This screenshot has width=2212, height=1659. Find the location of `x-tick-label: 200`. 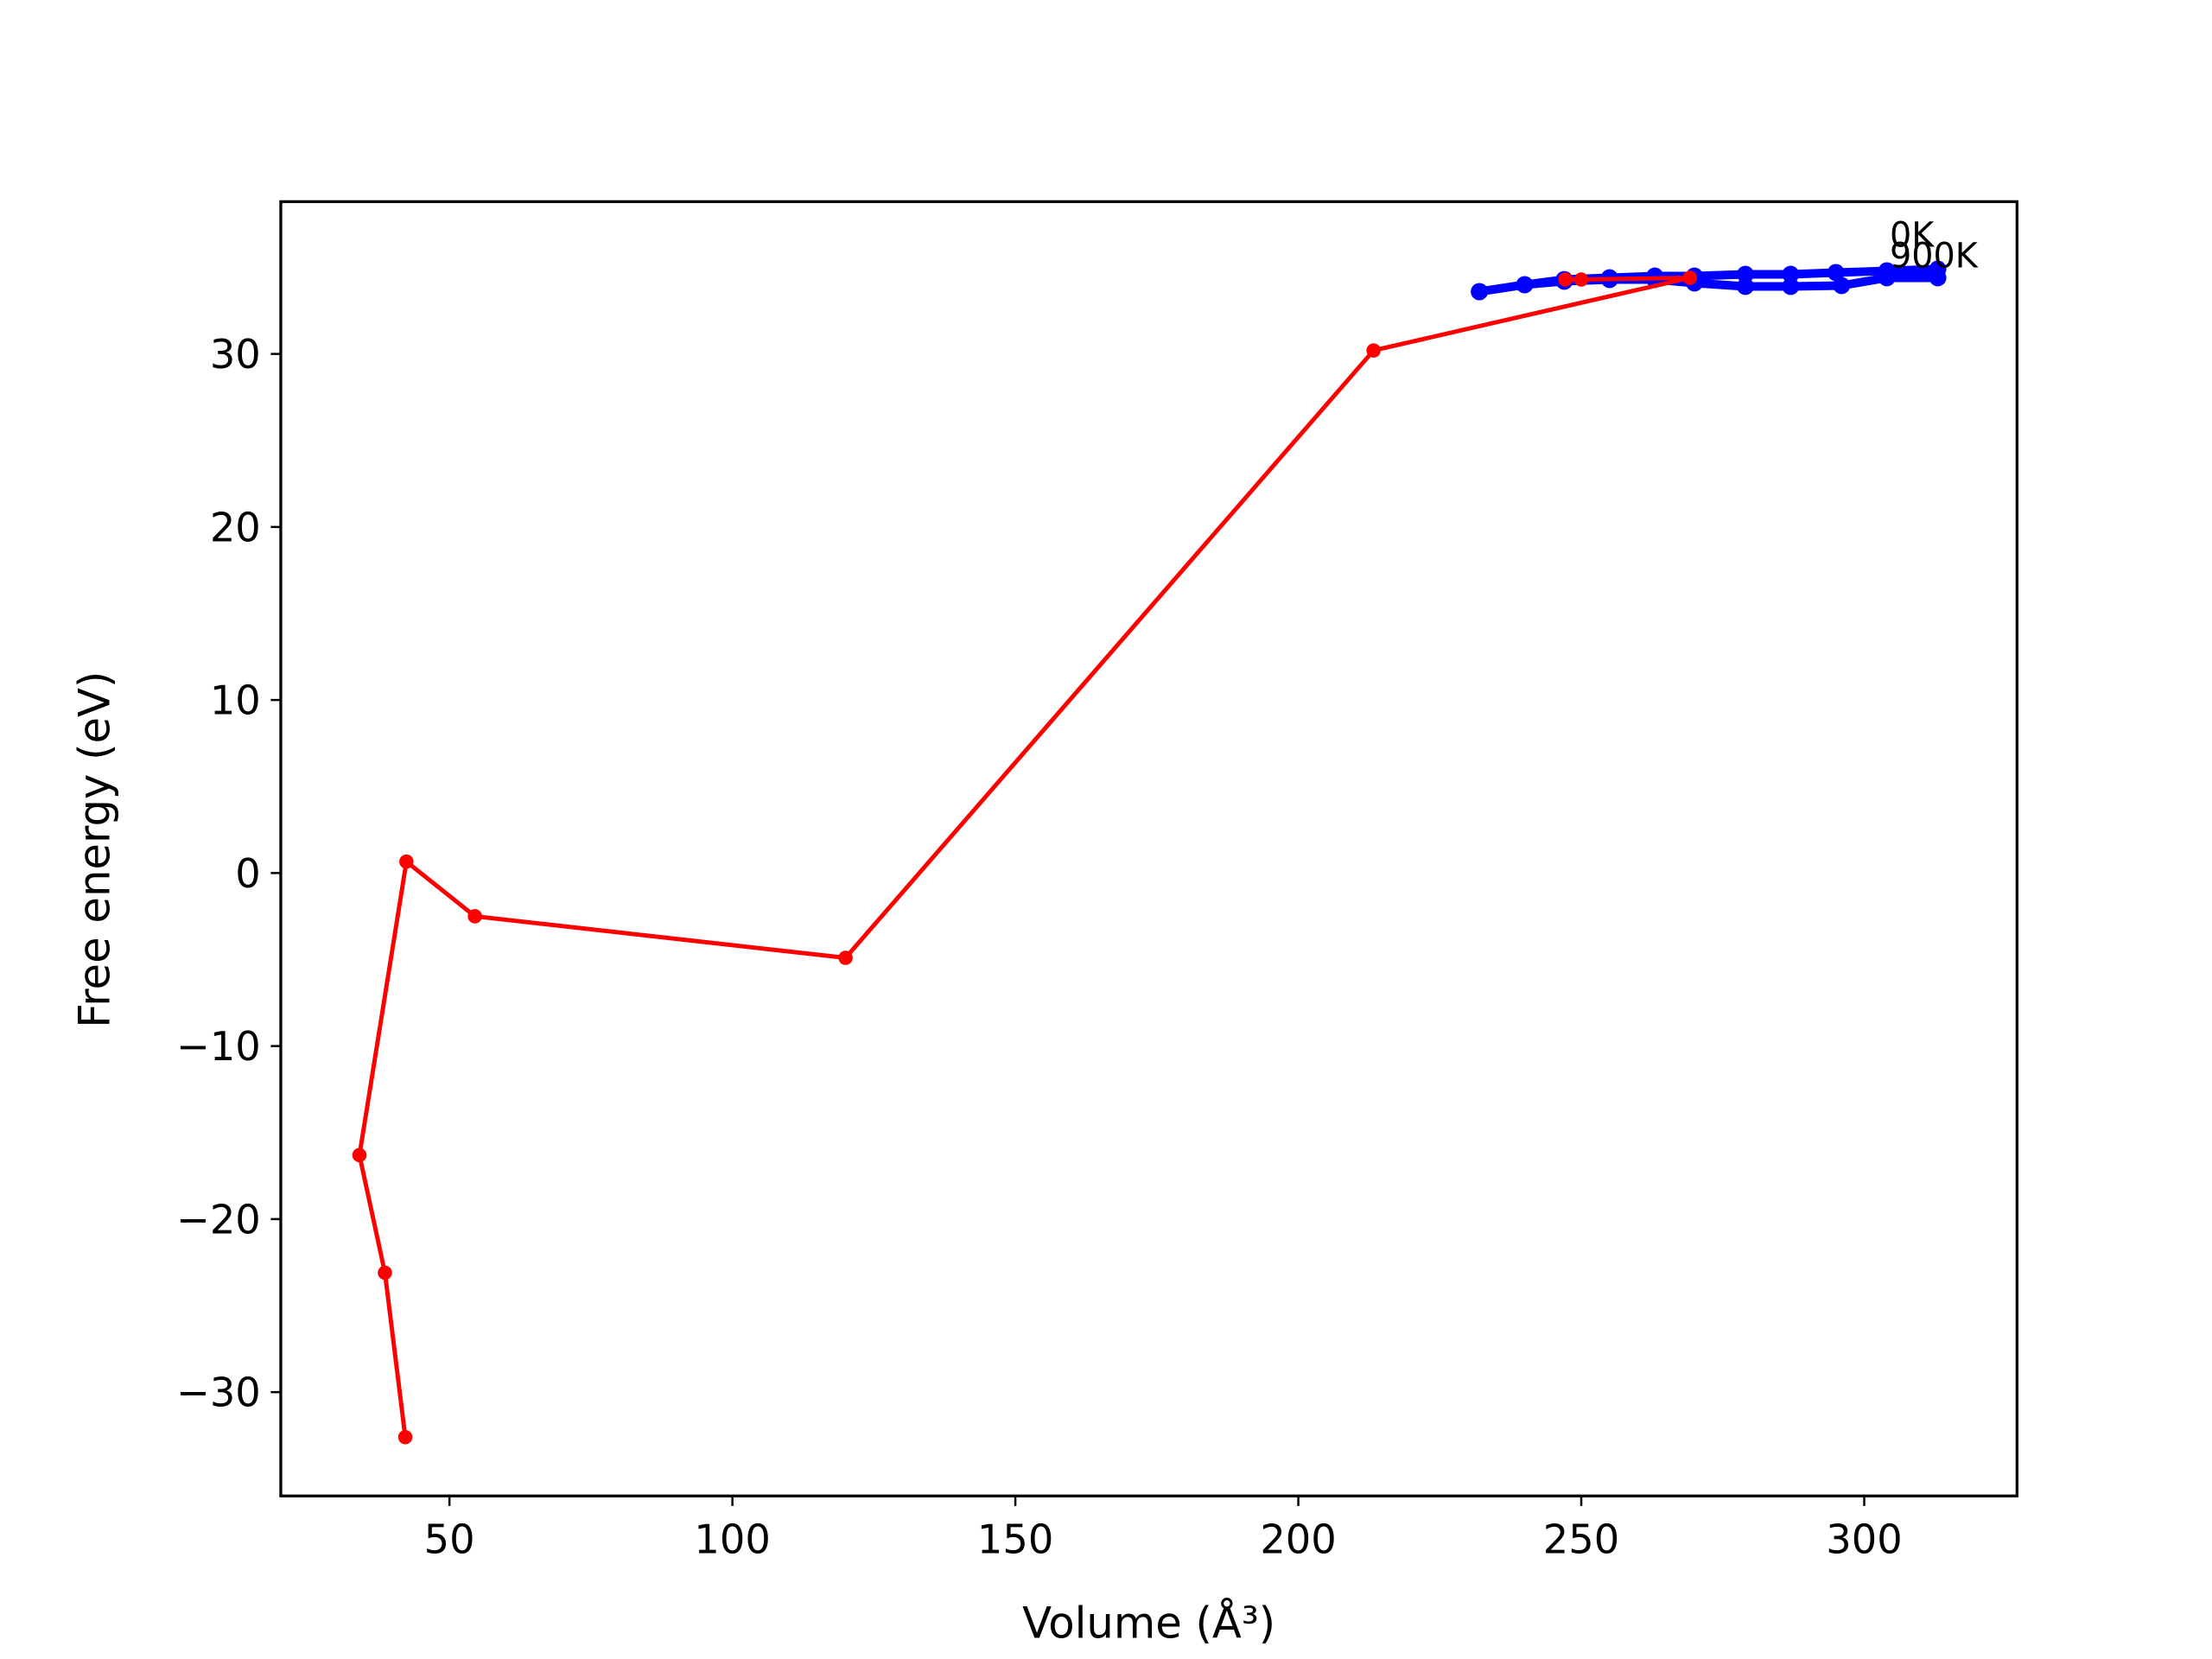

x-tick-label: 200 is located at coordinates (1298, 1539).